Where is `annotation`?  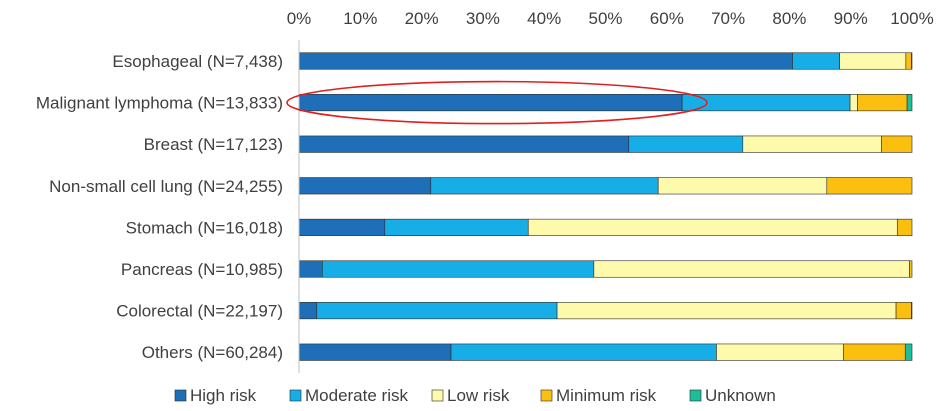 annotation is located at coordinates (497, 102).